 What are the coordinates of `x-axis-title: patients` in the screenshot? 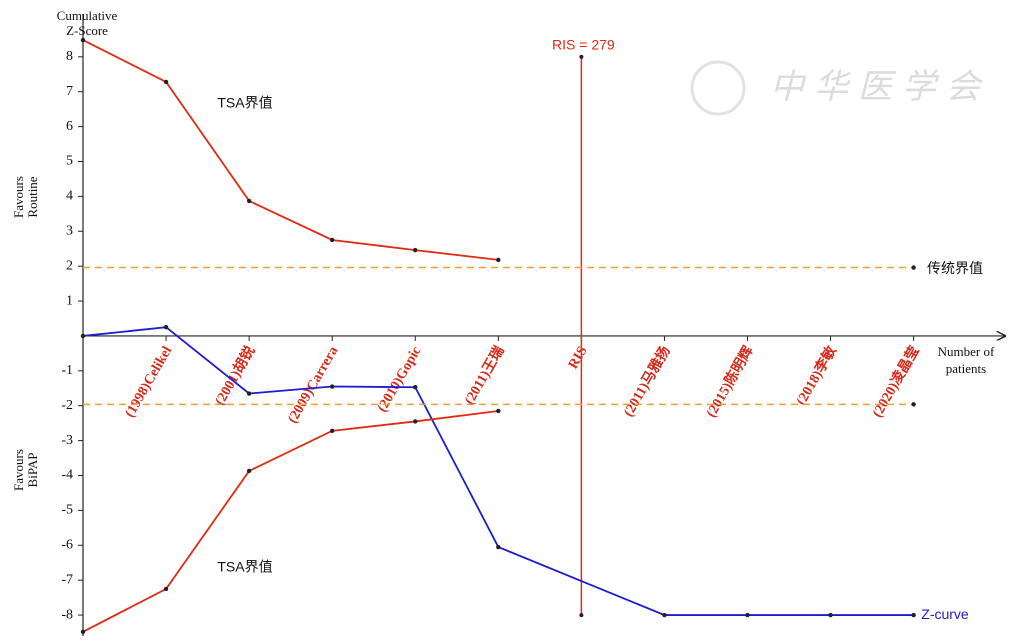 It's located at (966, 368).